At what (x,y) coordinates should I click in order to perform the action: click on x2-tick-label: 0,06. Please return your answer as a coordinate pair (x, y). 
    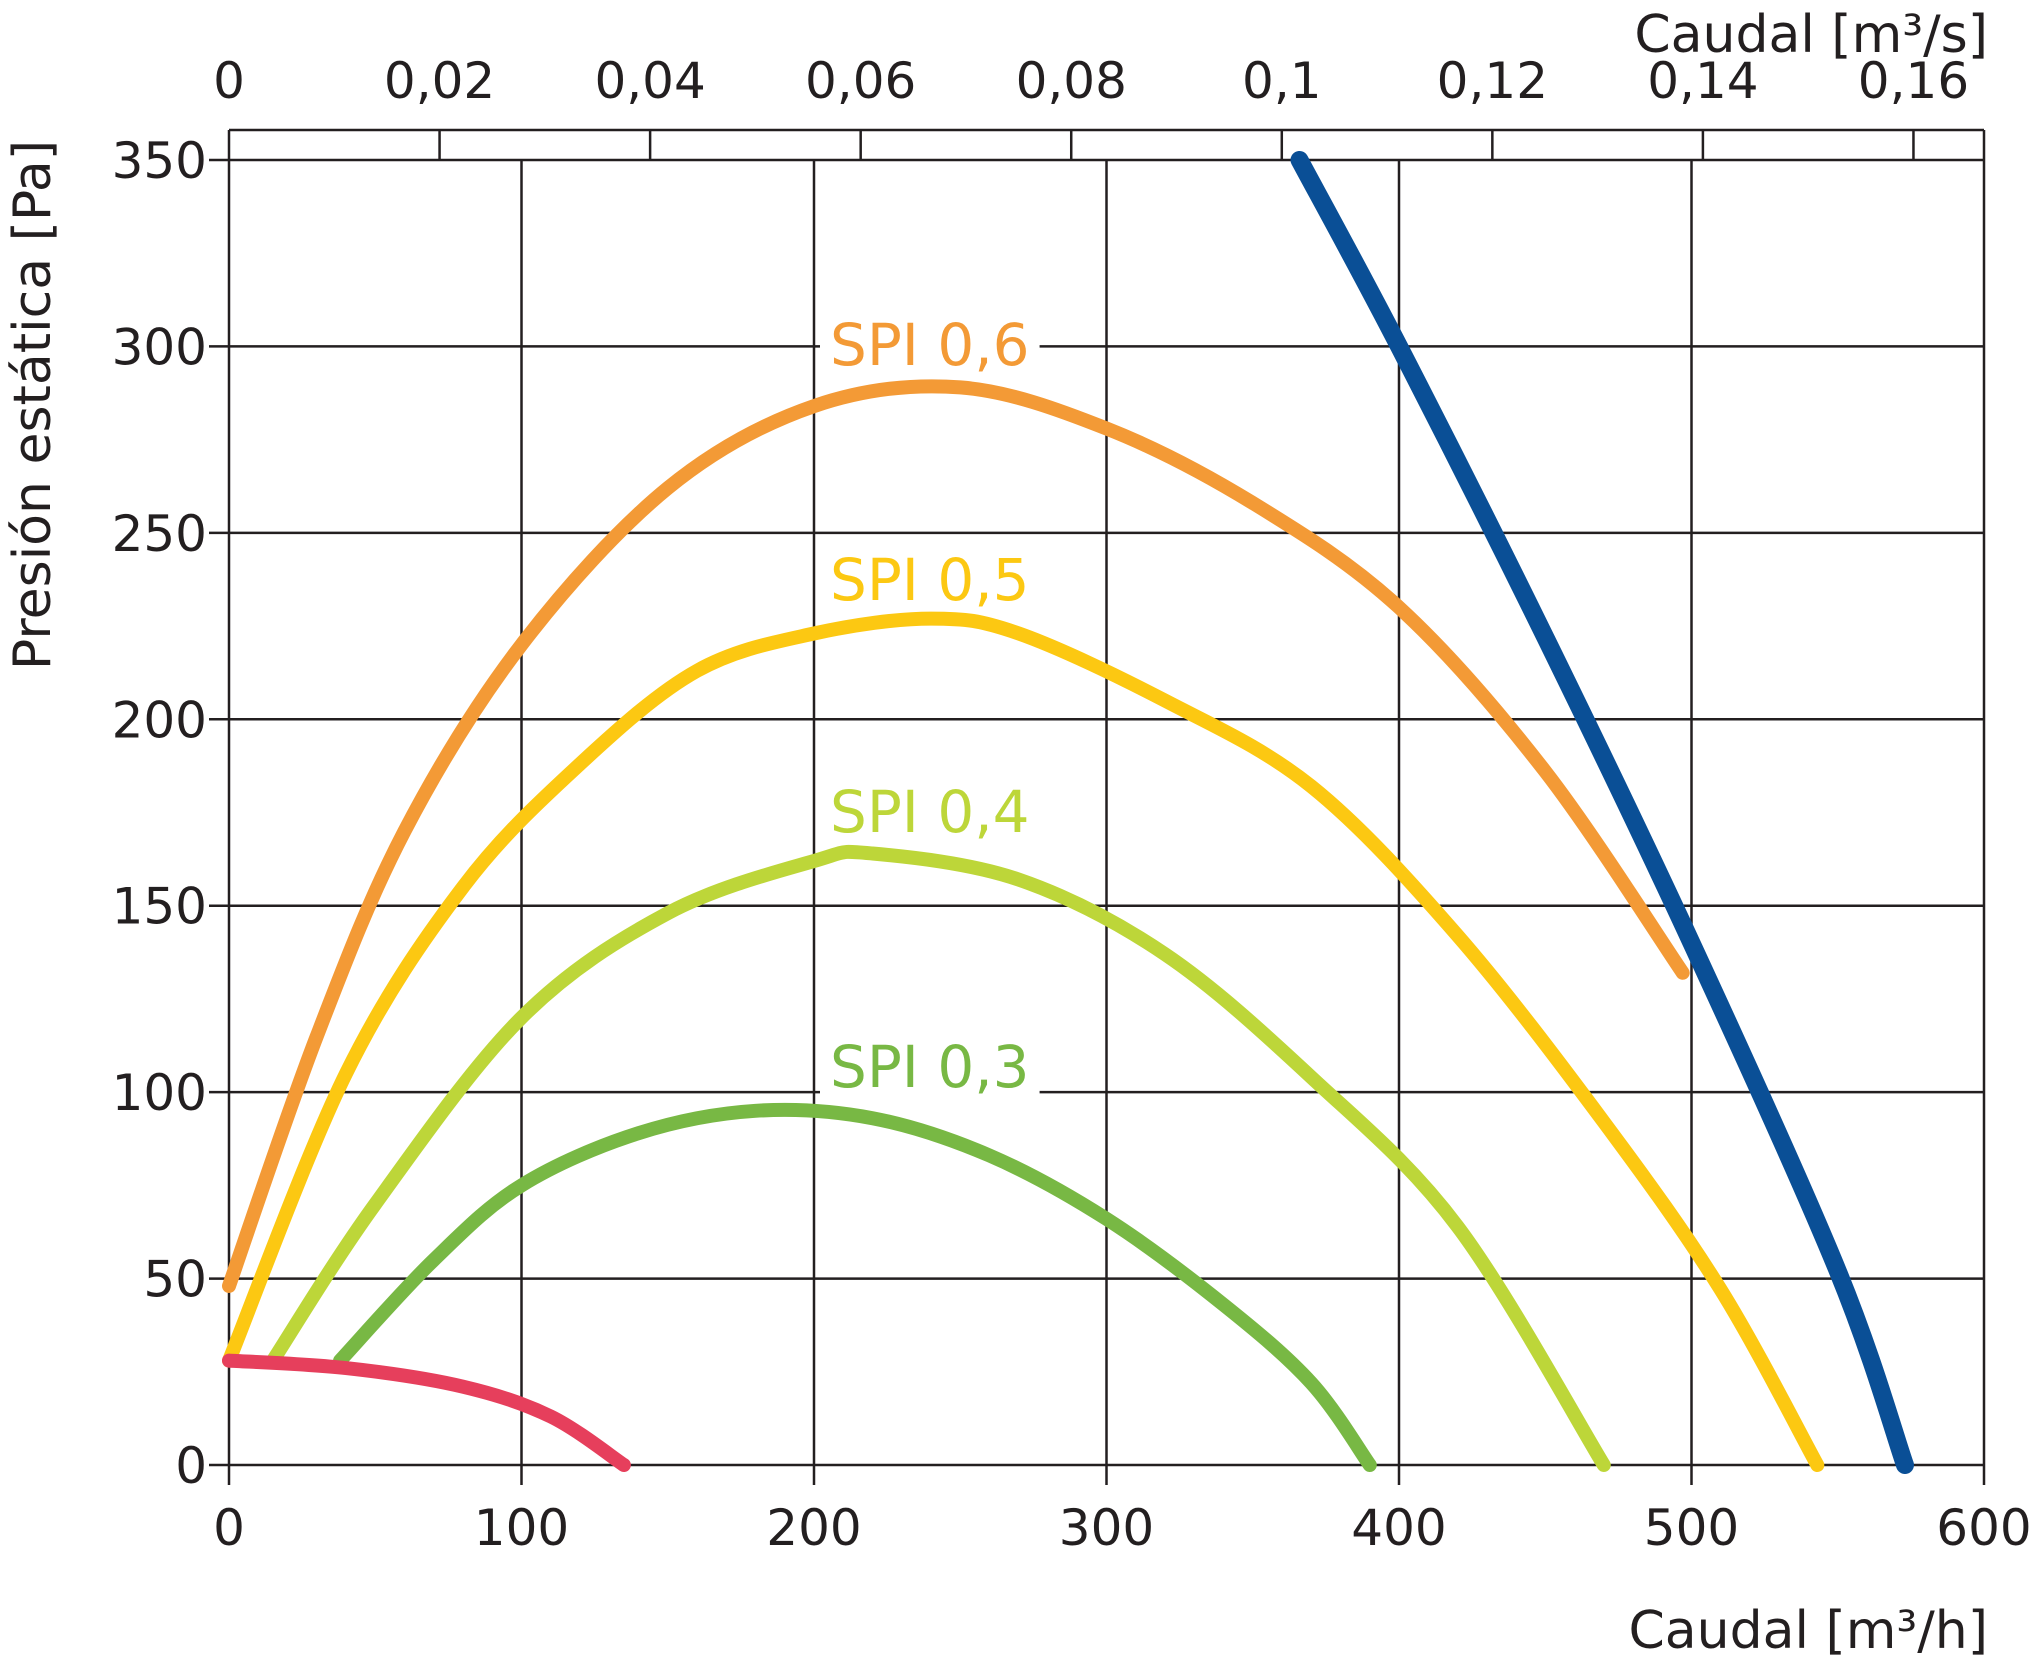
    Looking at the image, I should click on (860, 81).